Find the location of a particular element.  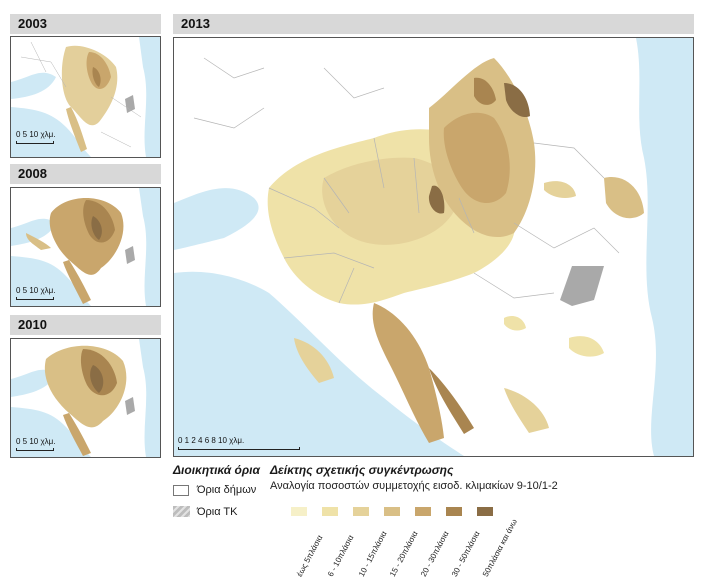

legend-index-heading: Δείκτης σχετικής συγκέντρωσης is located at coordinates (362, 470).